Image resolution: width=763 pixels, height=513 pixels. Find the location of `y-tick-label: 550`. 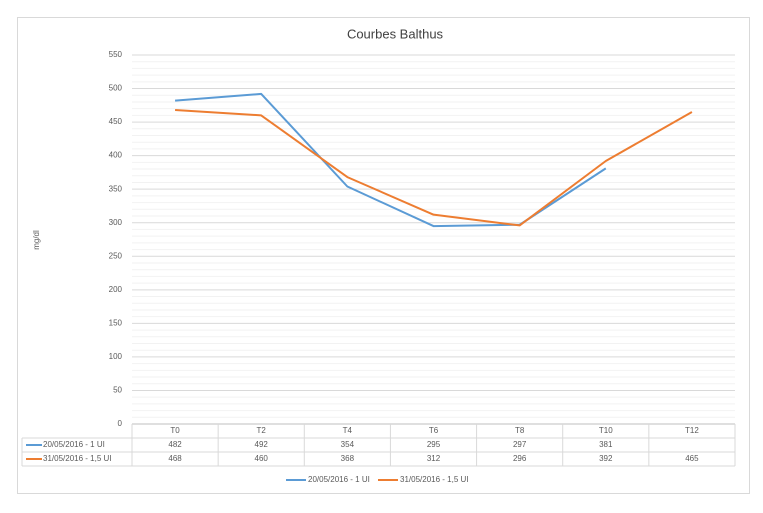

y-tick-label: 550 is located at coordinates (116, 54).